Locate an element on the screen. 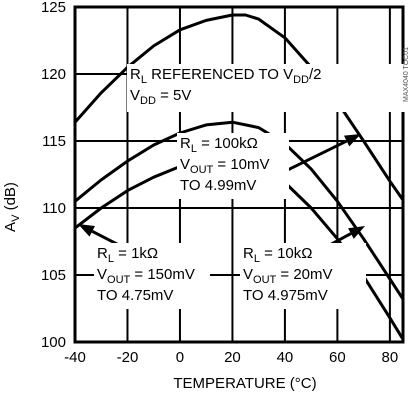 The width and height of the screenshot is (417, 398). annotation-line: RL = 100kΩ is located at coordinates (219, 145).